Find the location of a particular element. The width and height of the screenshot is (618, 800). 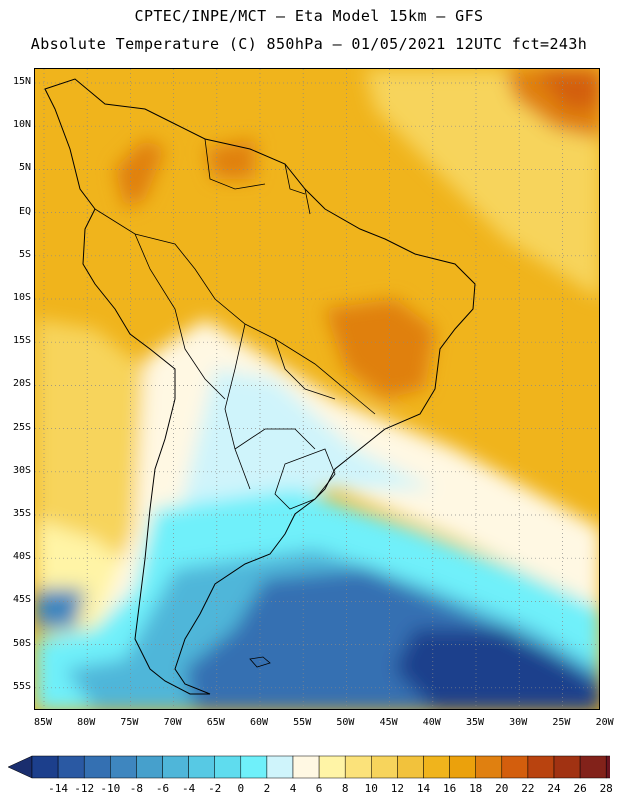

lat-label: 35S is located at coordinates (21, 513).